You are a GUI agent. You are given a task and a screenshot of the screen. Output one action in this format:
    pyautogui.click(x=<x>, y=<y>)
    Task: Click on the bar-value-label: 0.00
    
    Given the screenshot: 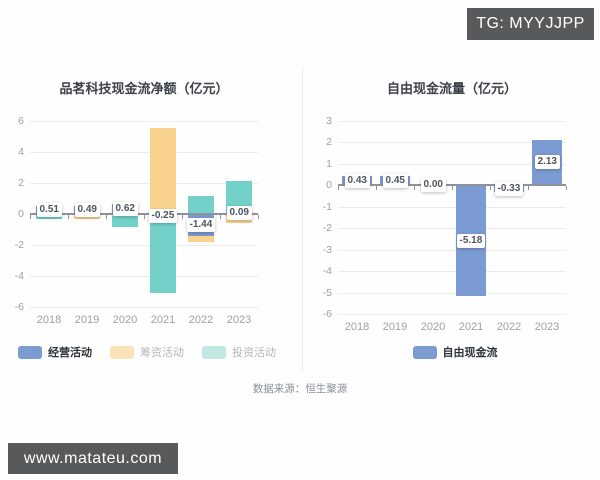 What is the action you would take?
    pyautogui.click(x=433, y=185)
    